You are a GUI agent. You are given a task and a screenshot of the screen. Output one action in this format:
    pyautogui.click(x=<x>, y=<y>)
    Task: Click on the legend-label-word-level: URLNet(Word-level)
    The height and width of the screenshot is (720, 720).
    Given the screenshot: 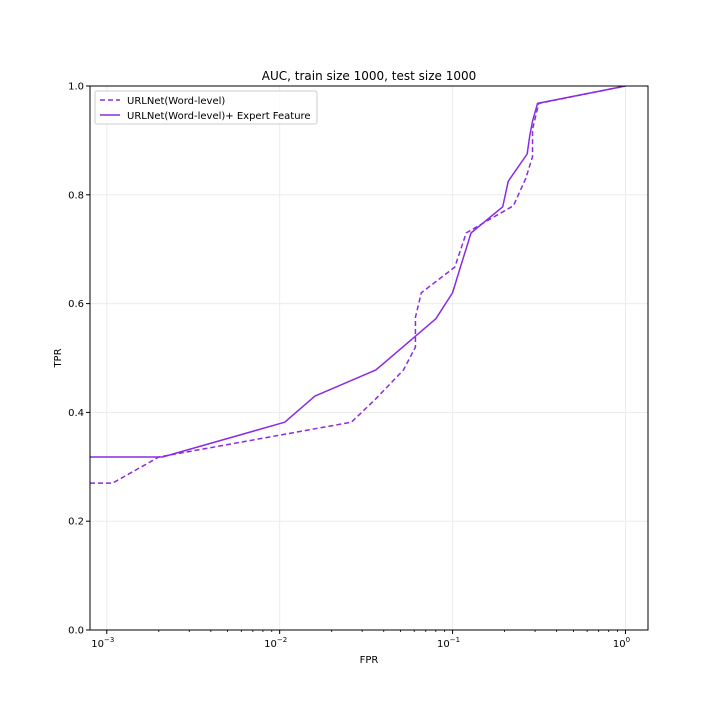 What is the action you would take?
    pyautogui.click(x=176, y=101)
    